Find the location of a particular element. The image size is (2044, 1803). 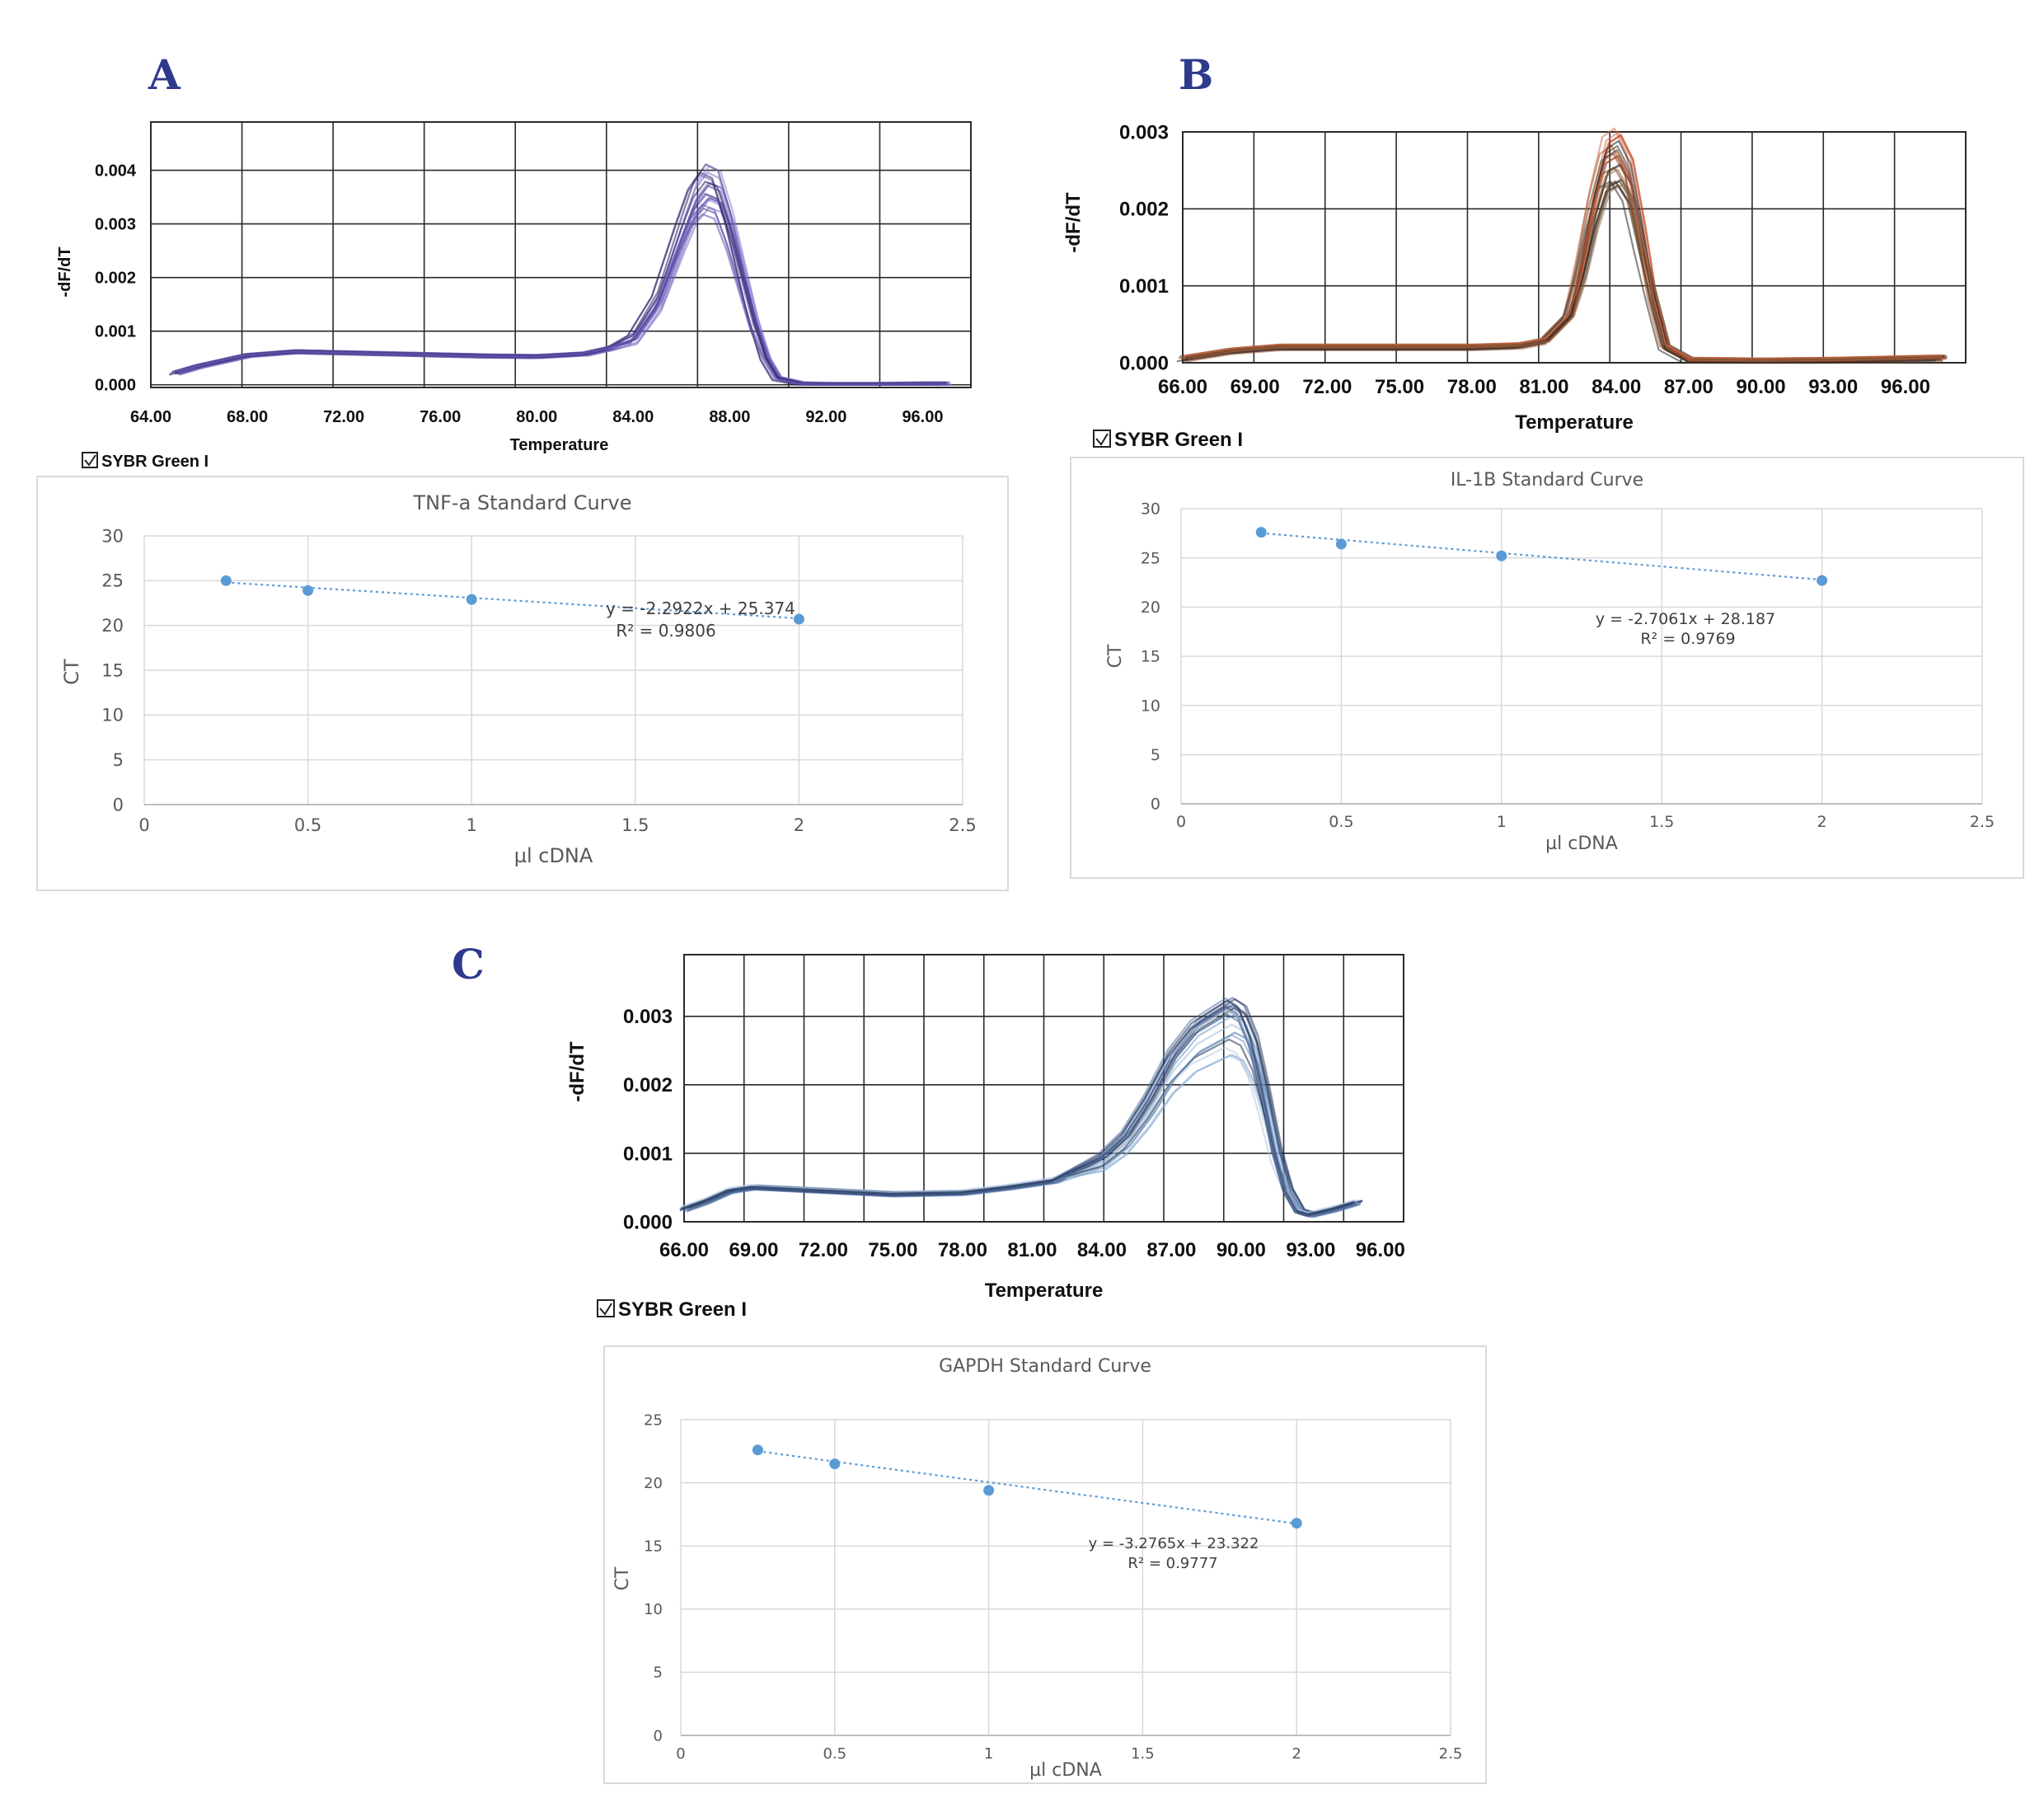

panel-letter-c: C is located at coordinates (468, 964).